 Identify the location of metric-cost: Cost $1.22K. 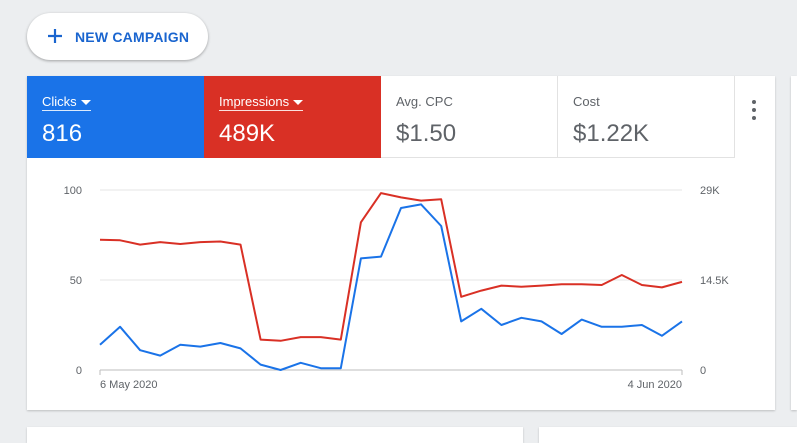
(646, 117).